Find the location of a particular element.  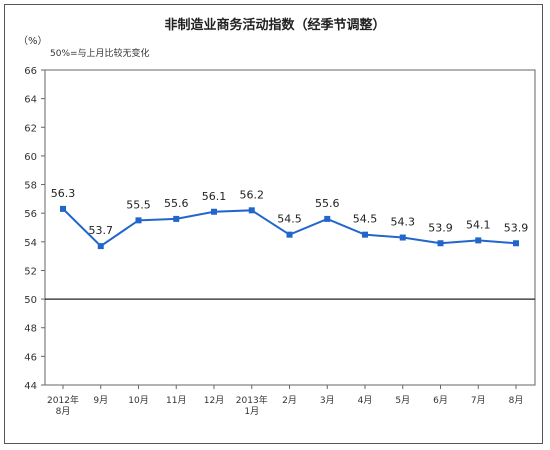

x-tick-label: 6月 is located at coordinates (440, 400).